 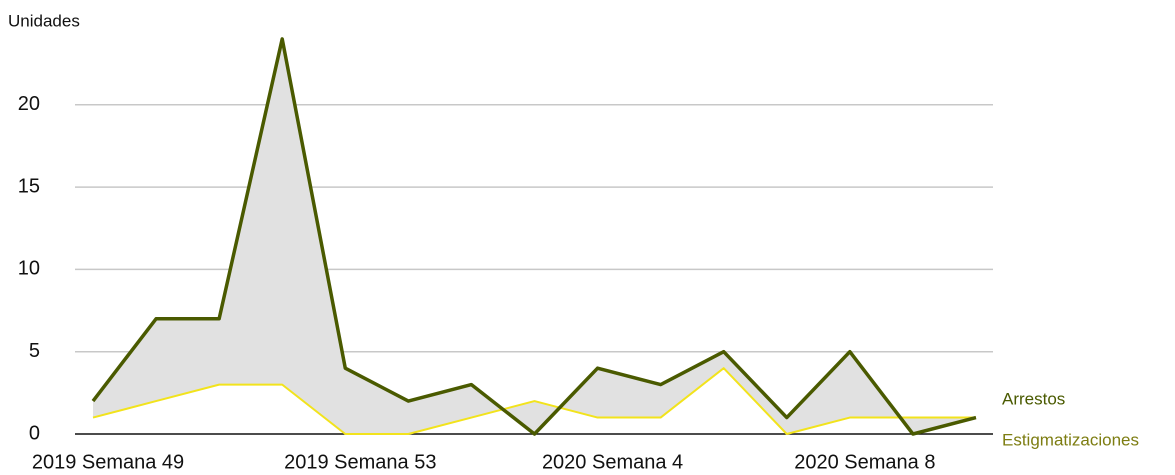 I want to click on y-tick-label: 5, so click(x=34, y=351).